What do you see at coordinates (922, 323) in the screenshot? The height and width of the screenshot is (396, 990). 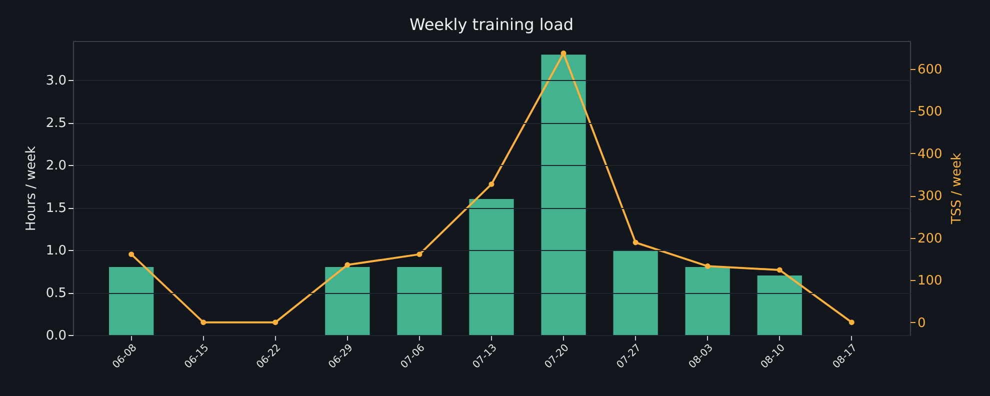 I see `y2-tick-label: 0` at bounding box center [922, 323].